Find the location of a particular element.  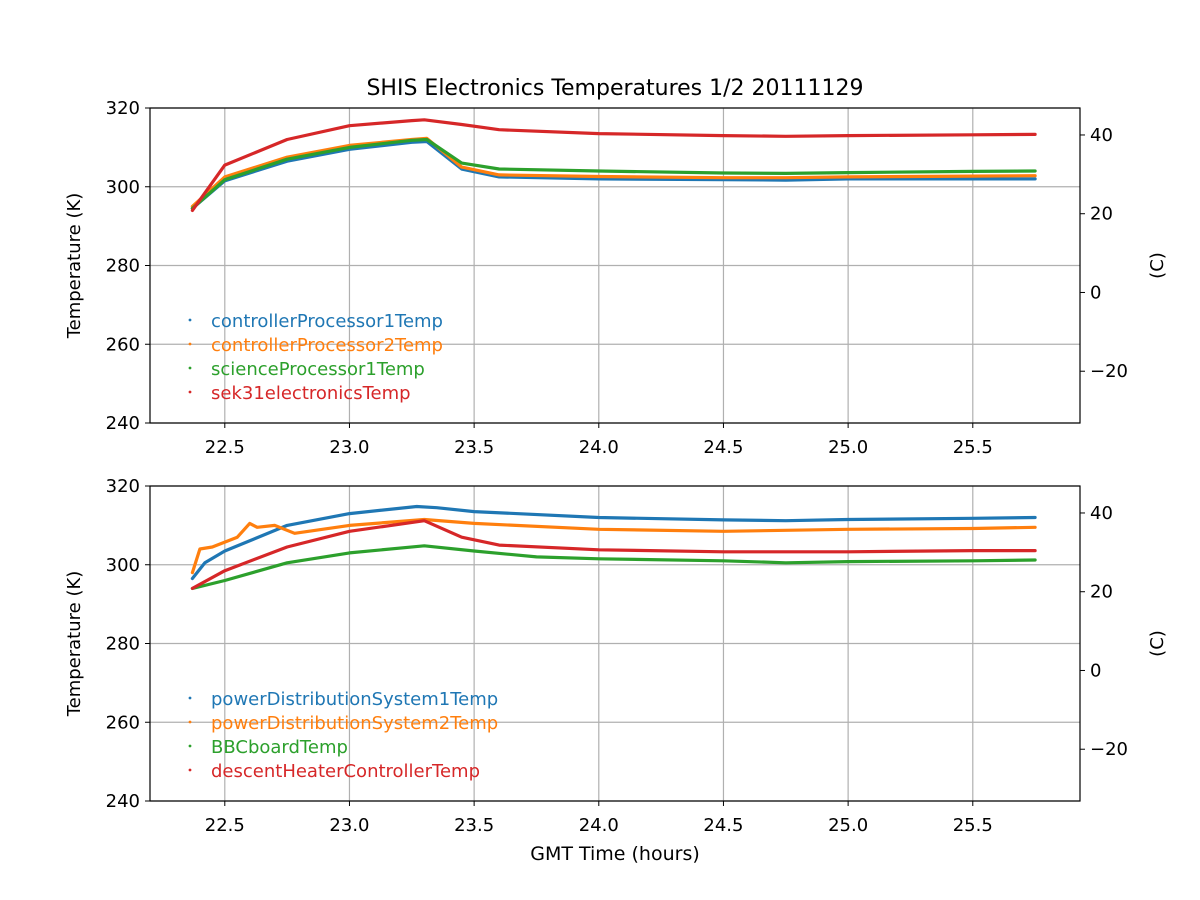

legend-label: sek31electronicsTemp is located at coordinates (311, 393).